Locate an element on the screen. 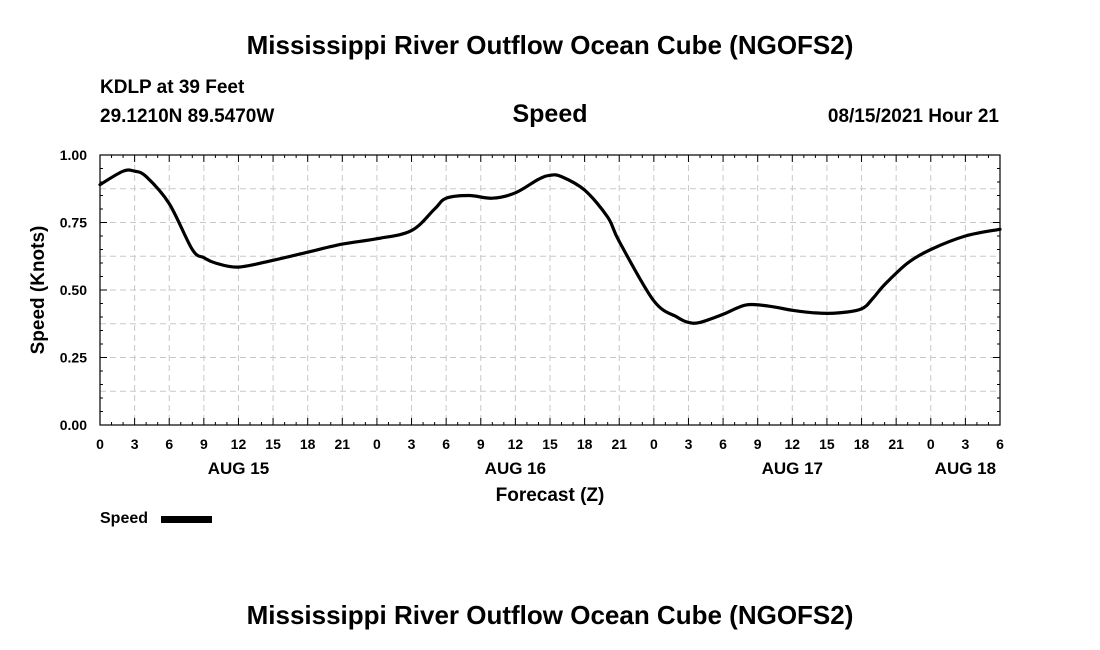 The width and height of the screenshot is (1100, 650). day-label: AUG 18 is located at coordinates (965, 468).